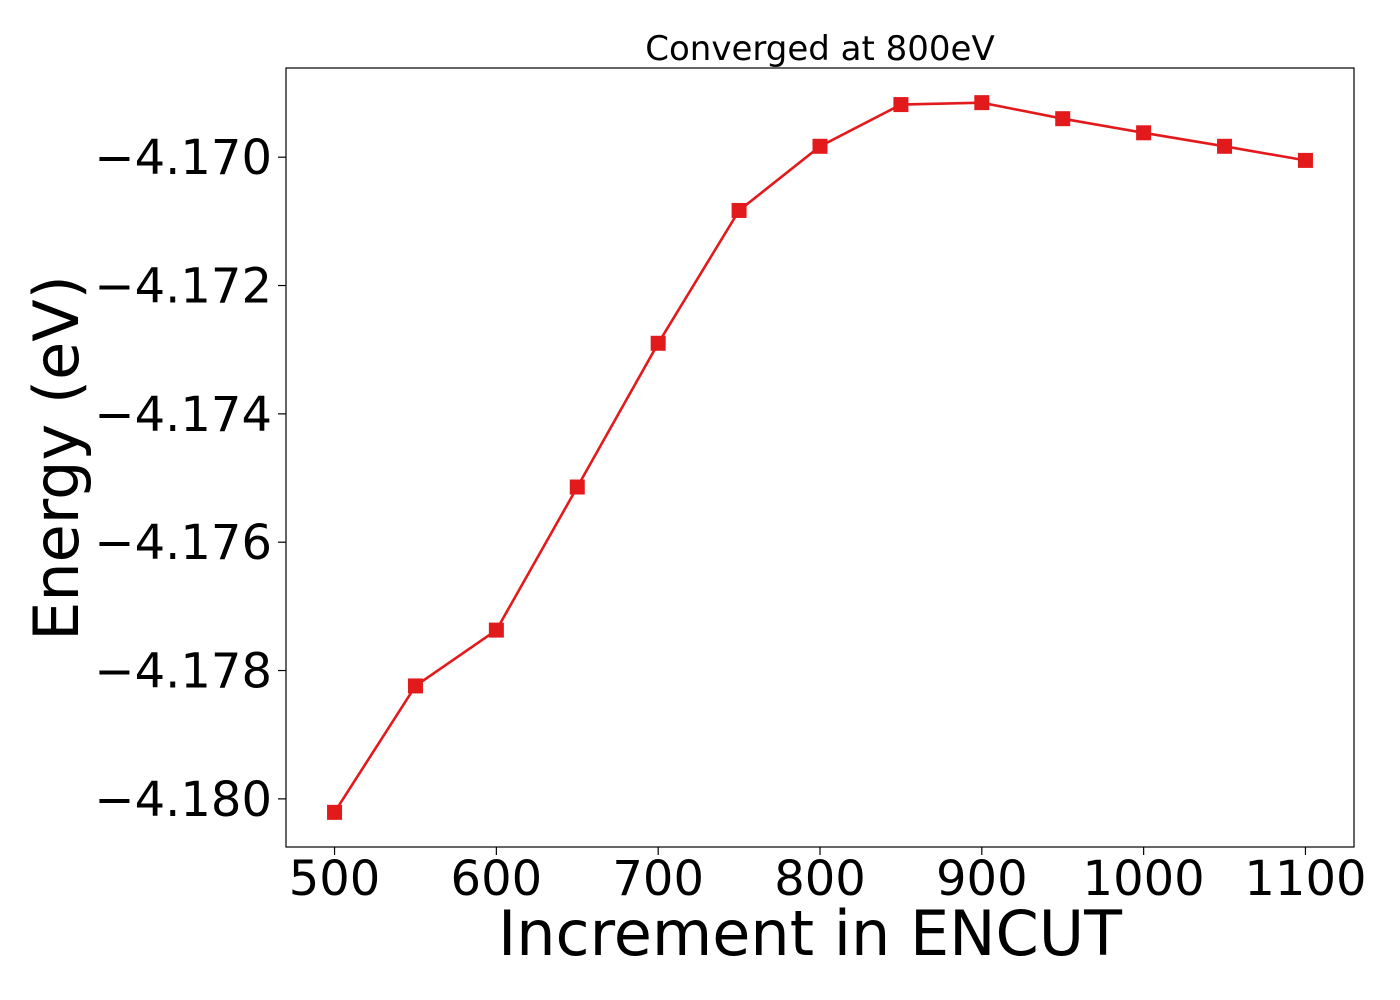 The image size is (1400, 1000). What do you see at coordinates (1305, 879) in the screenshot?
I see `x-tick-label: 1100` at bounding box center [1305, 879].